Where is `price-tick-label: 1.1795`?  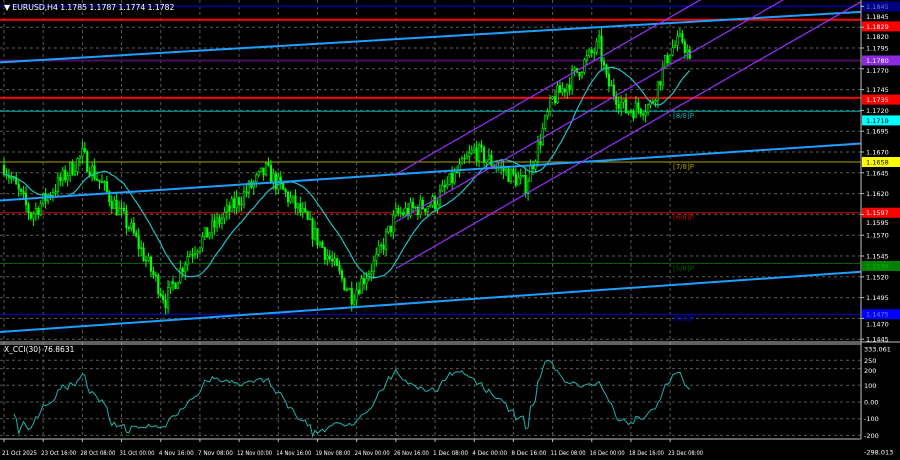 price-tick-label: 1.1795 is located at coordinates (877, 49).